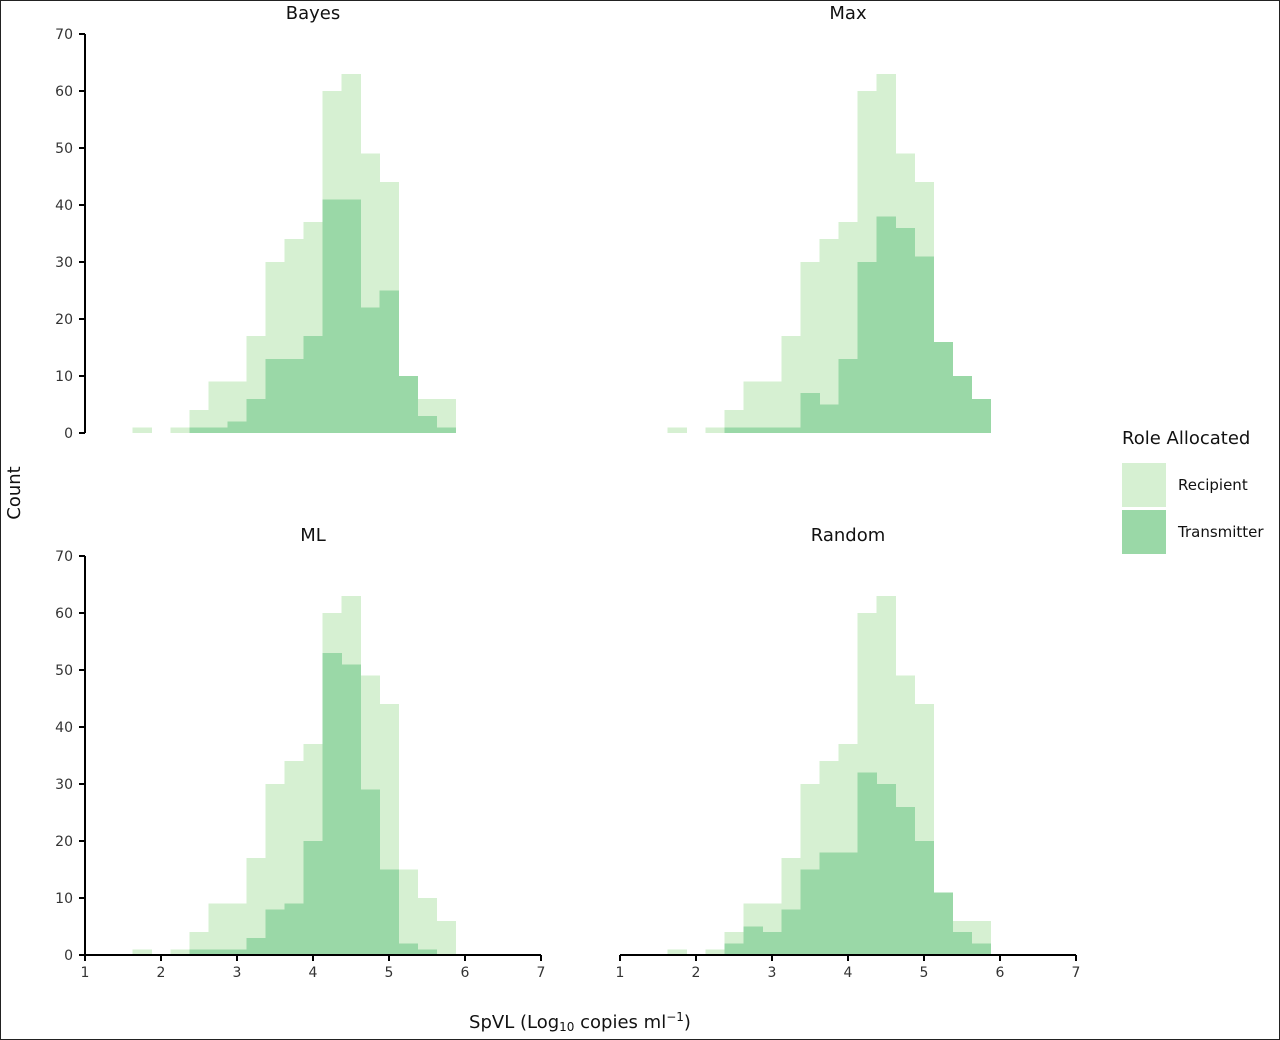 The image size is (1280, 1040). Describe the element at coordinates (465, 973) in the screenshot. I see `x-tick-label-ml-6: 6` at that location.